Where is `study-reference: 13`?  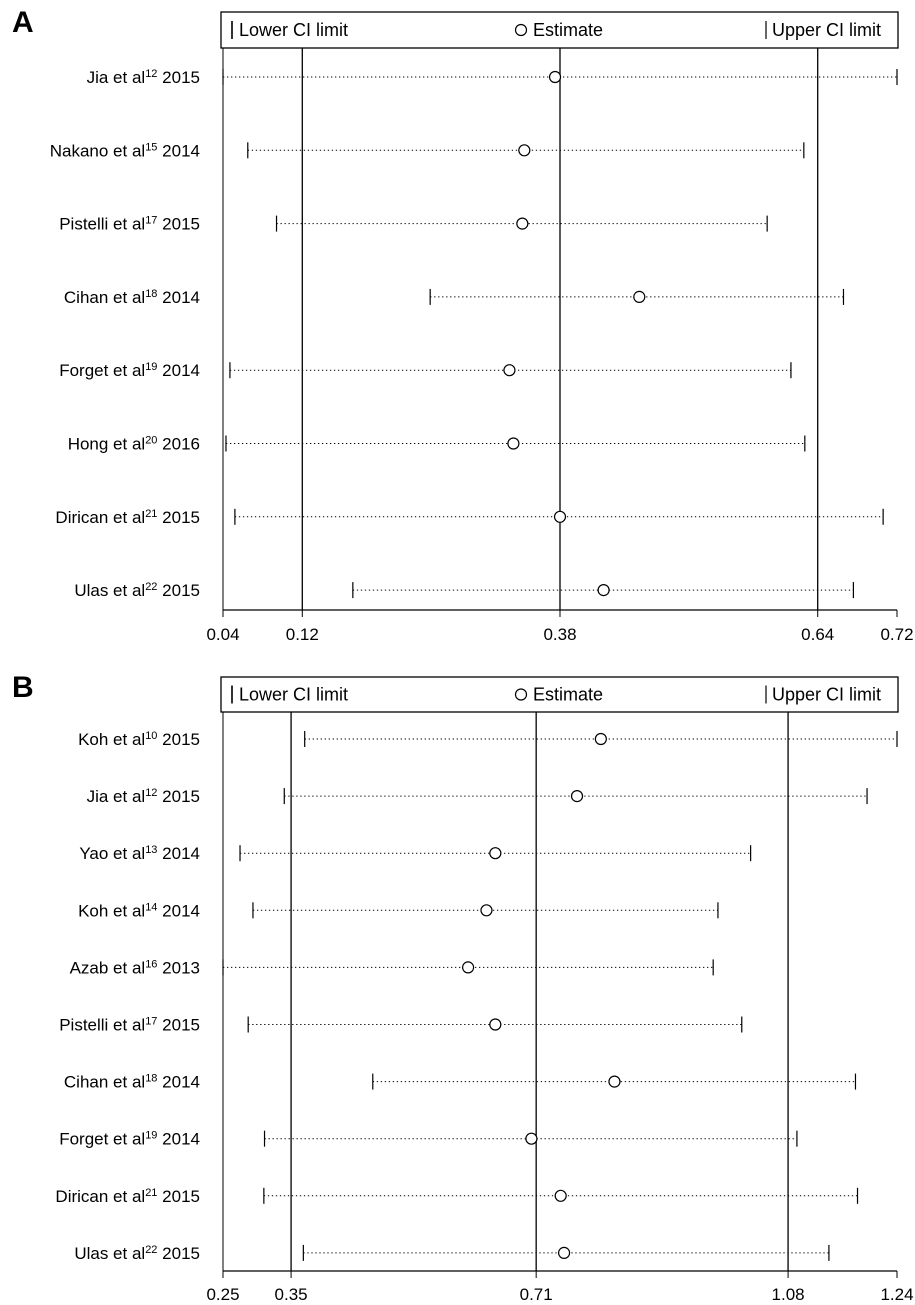
study-reference: 13 is located at coordinates (151, 850).